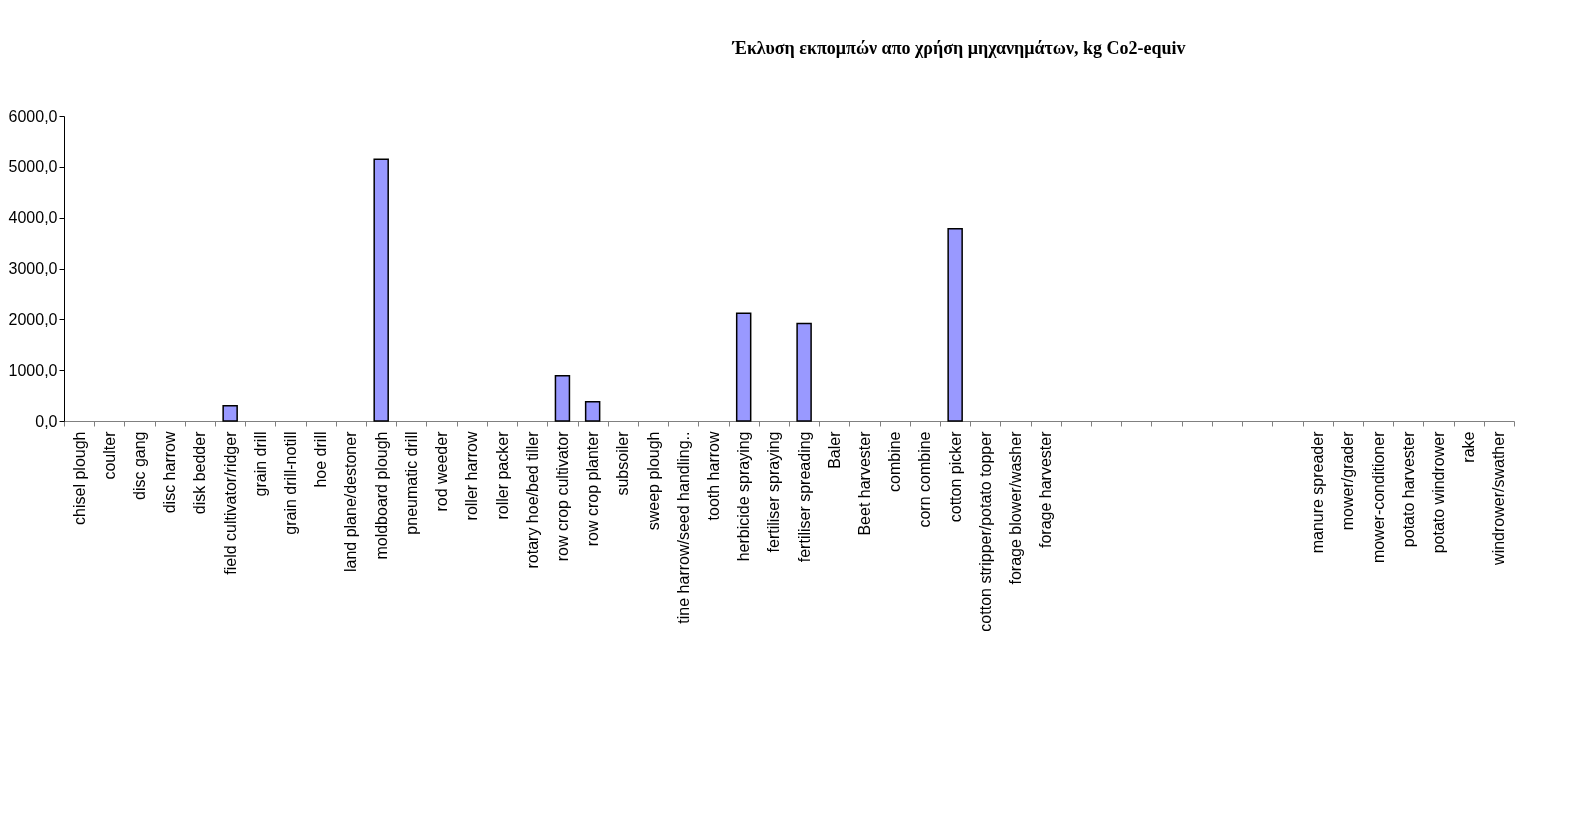 Image resolution: width=1578 pixels, height=822 pixels. What do you see at coordinates (955, 476) in the screenshot?
I see `x-tick-label: cotton picker` at bounding box center [955, 476].